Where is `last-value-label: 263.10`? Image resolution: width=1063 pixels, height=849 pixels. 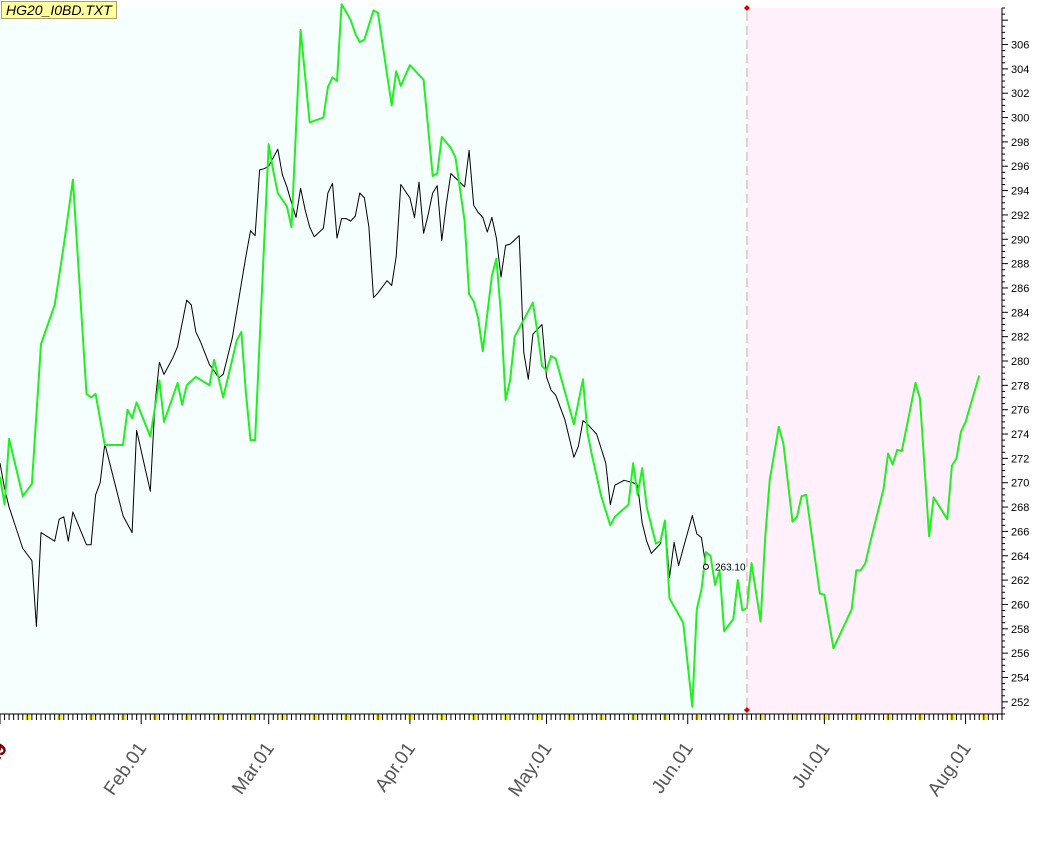 last-value-label: 263.10 is located at coordinates (730, 568).